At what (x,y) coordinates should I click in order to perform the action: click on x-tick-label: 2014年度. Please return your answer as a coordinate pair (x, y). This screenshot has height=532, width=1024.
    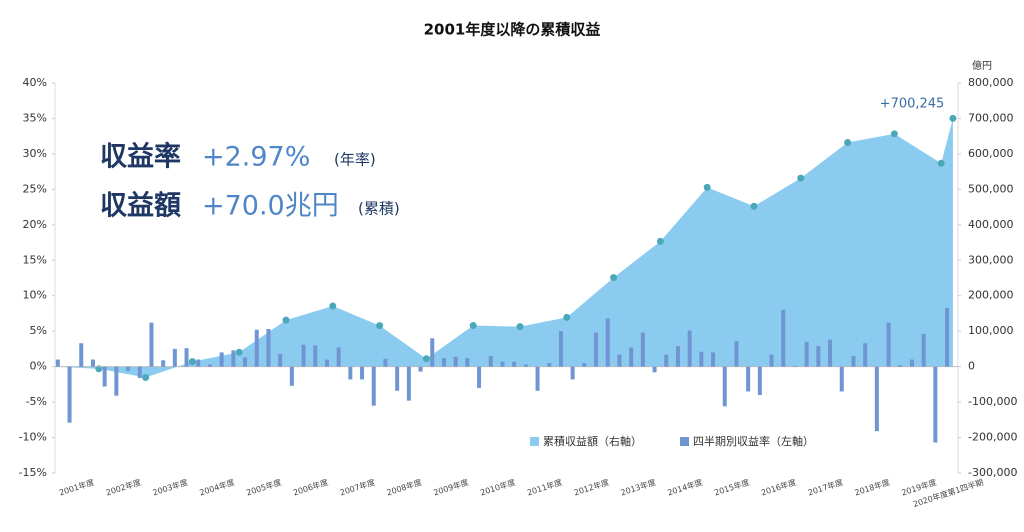
    Looking at the image, I should click on (685, 487).